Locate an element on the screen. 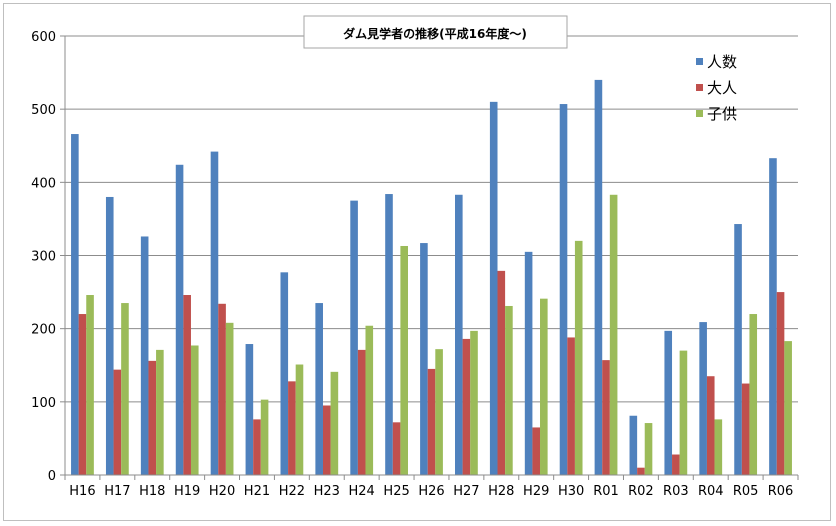  bar-人数-H25 is located at coordinates (389, 335).